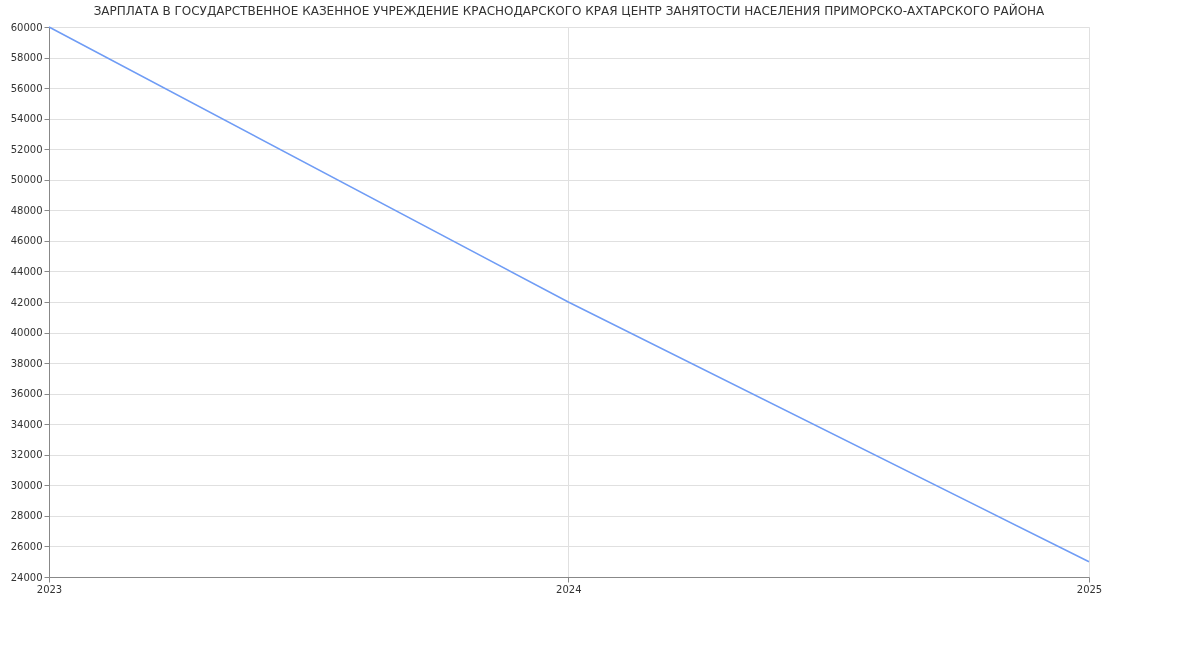 The width and height of the screenshot is (1200, 650). I want to click on y-tick-label: 50000, so click(26, 180).